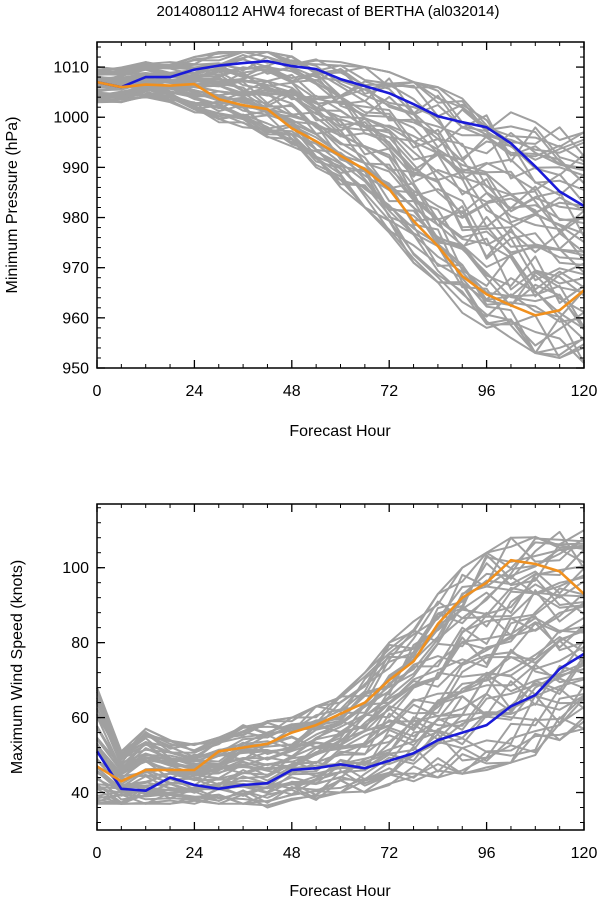 The width and height of the screenshot is (600, 900). Describe the element at coordinates (75, 218) in the screenshot. I see `y-tick-label: 980` at that location.